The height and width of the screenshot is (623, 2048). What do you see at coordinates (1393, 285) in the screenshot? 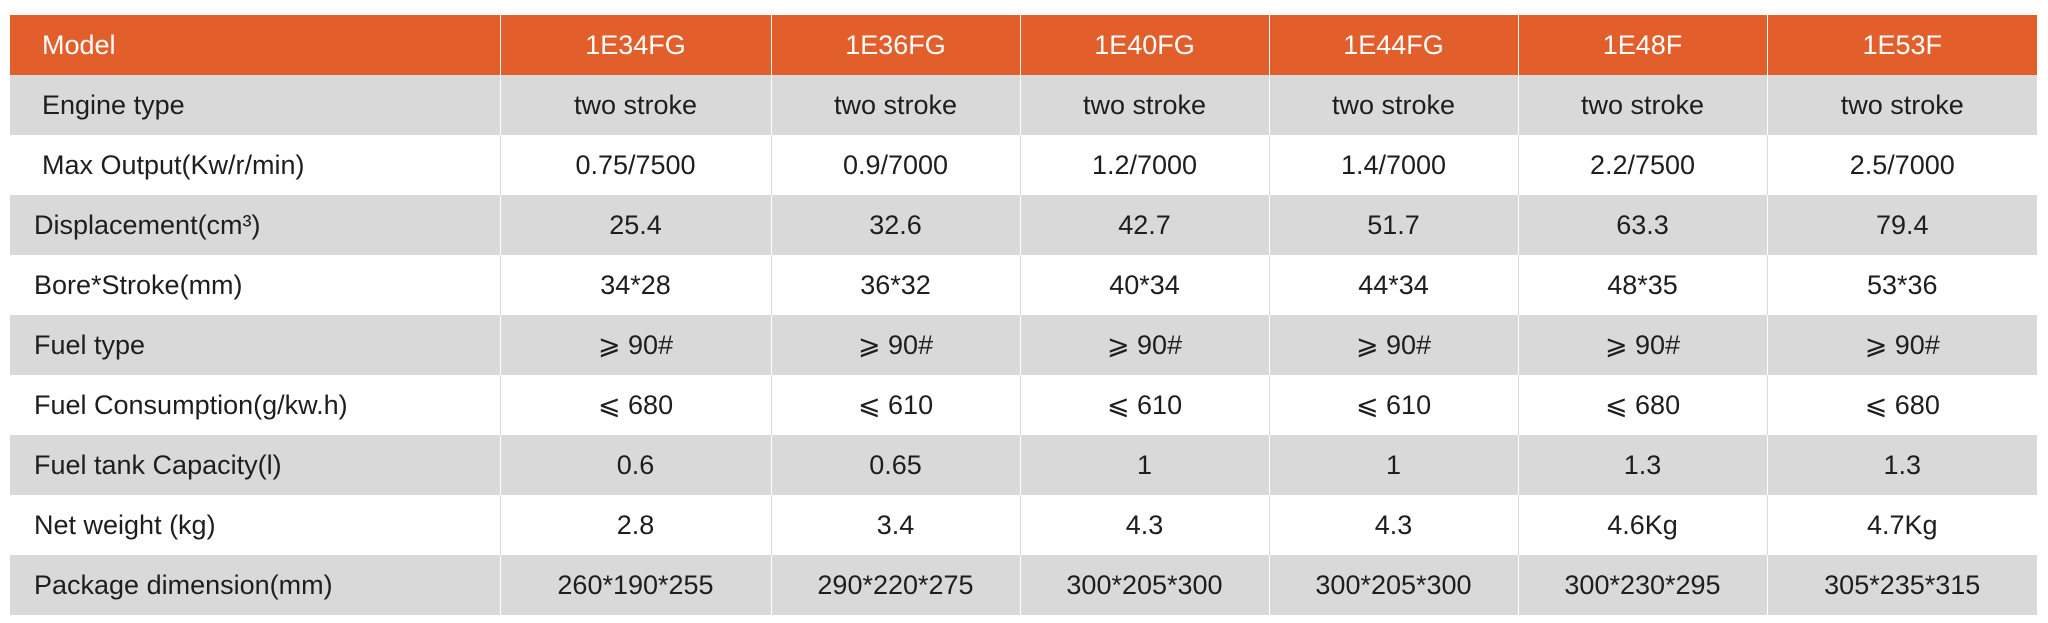
I see `table-cell: 44*34` at bounding box center [1393, 285].